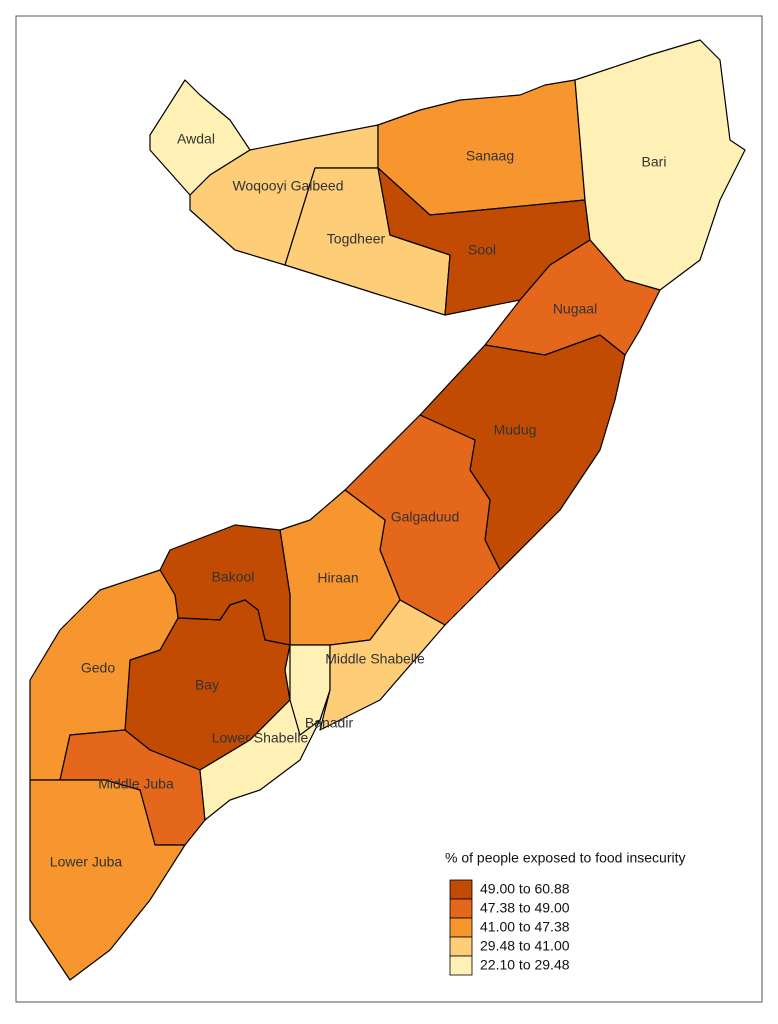 The height and width of the screenshot is (1024, 778). Describe the element at coordinates (425, 517) in the screenshot. I see `region-label: Galgaduud` at that location.